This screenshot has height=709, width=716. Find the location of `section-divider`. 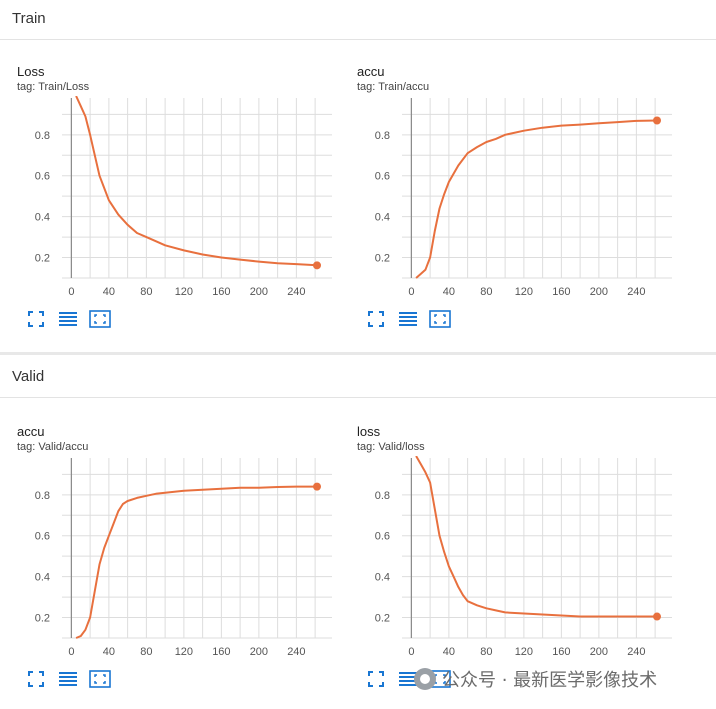

section-divider is located at coordinates (358, 353).